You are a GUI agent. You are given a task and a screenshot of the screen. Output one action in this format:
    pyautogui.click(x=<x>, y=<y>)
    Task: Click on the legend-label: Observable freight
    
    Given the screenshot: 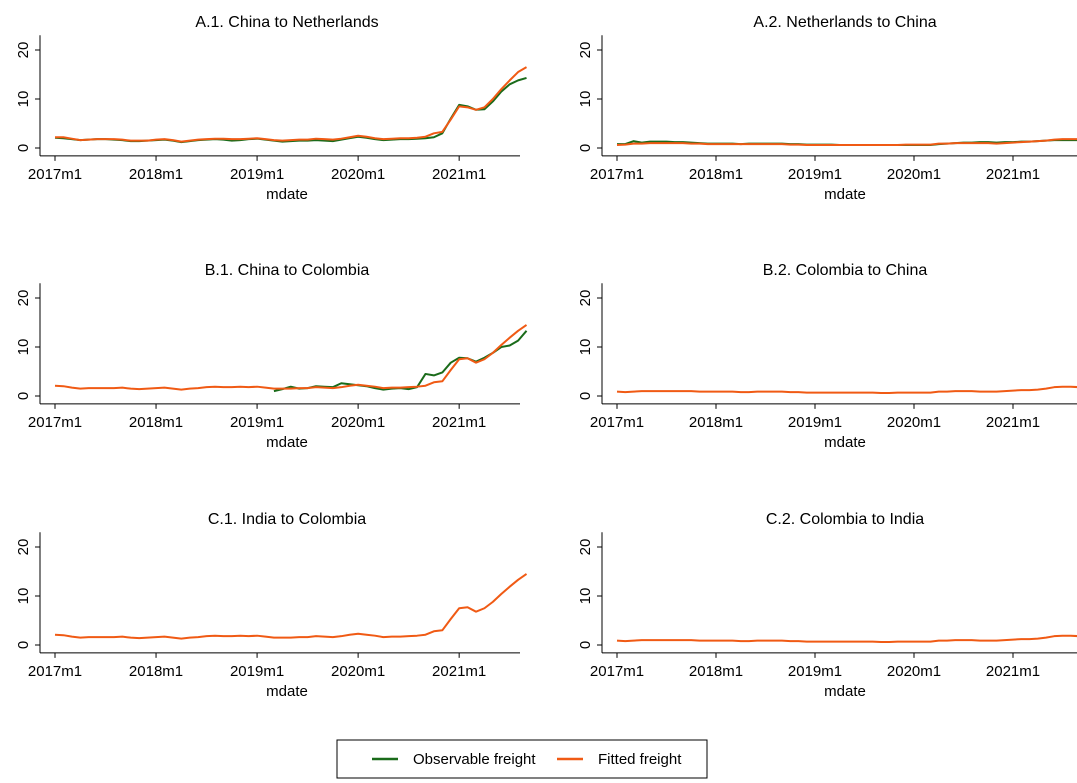 What is the action you would take?
    pyautogui.click(x=474, y=759)
    